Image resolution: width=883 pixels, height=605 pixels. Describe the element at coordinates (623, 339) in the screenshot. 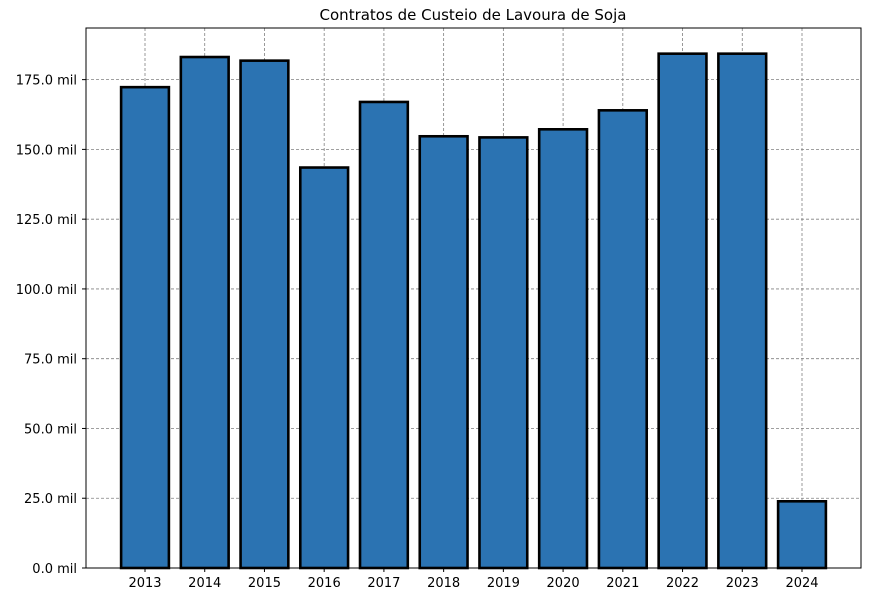

I see `bar-2021` at that location.